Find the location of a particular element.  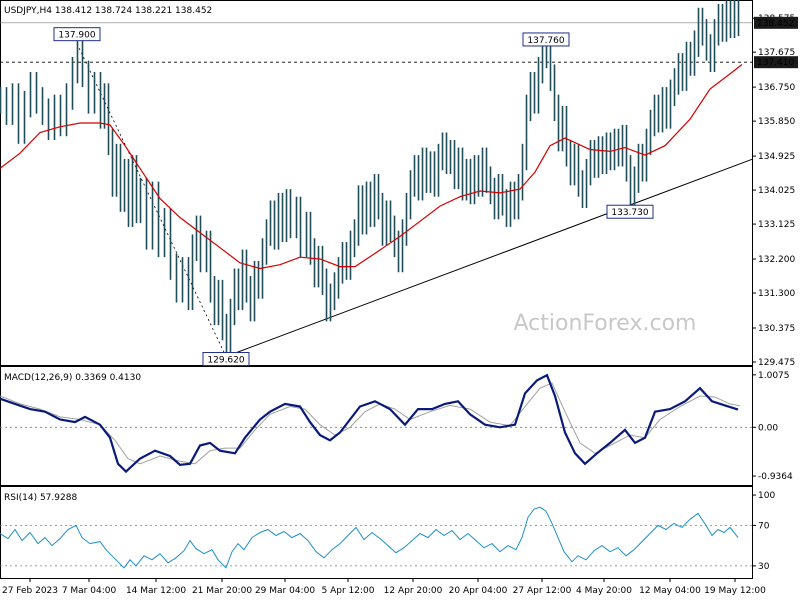

price-ytick-label: 132.200 is located at coordinates (776, 260).